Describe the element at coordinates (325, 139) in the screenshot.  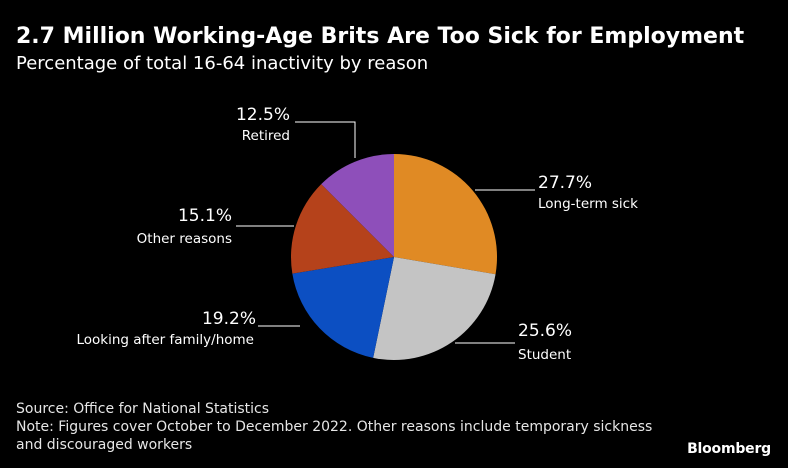
I see `leader-line-retired` at that location.